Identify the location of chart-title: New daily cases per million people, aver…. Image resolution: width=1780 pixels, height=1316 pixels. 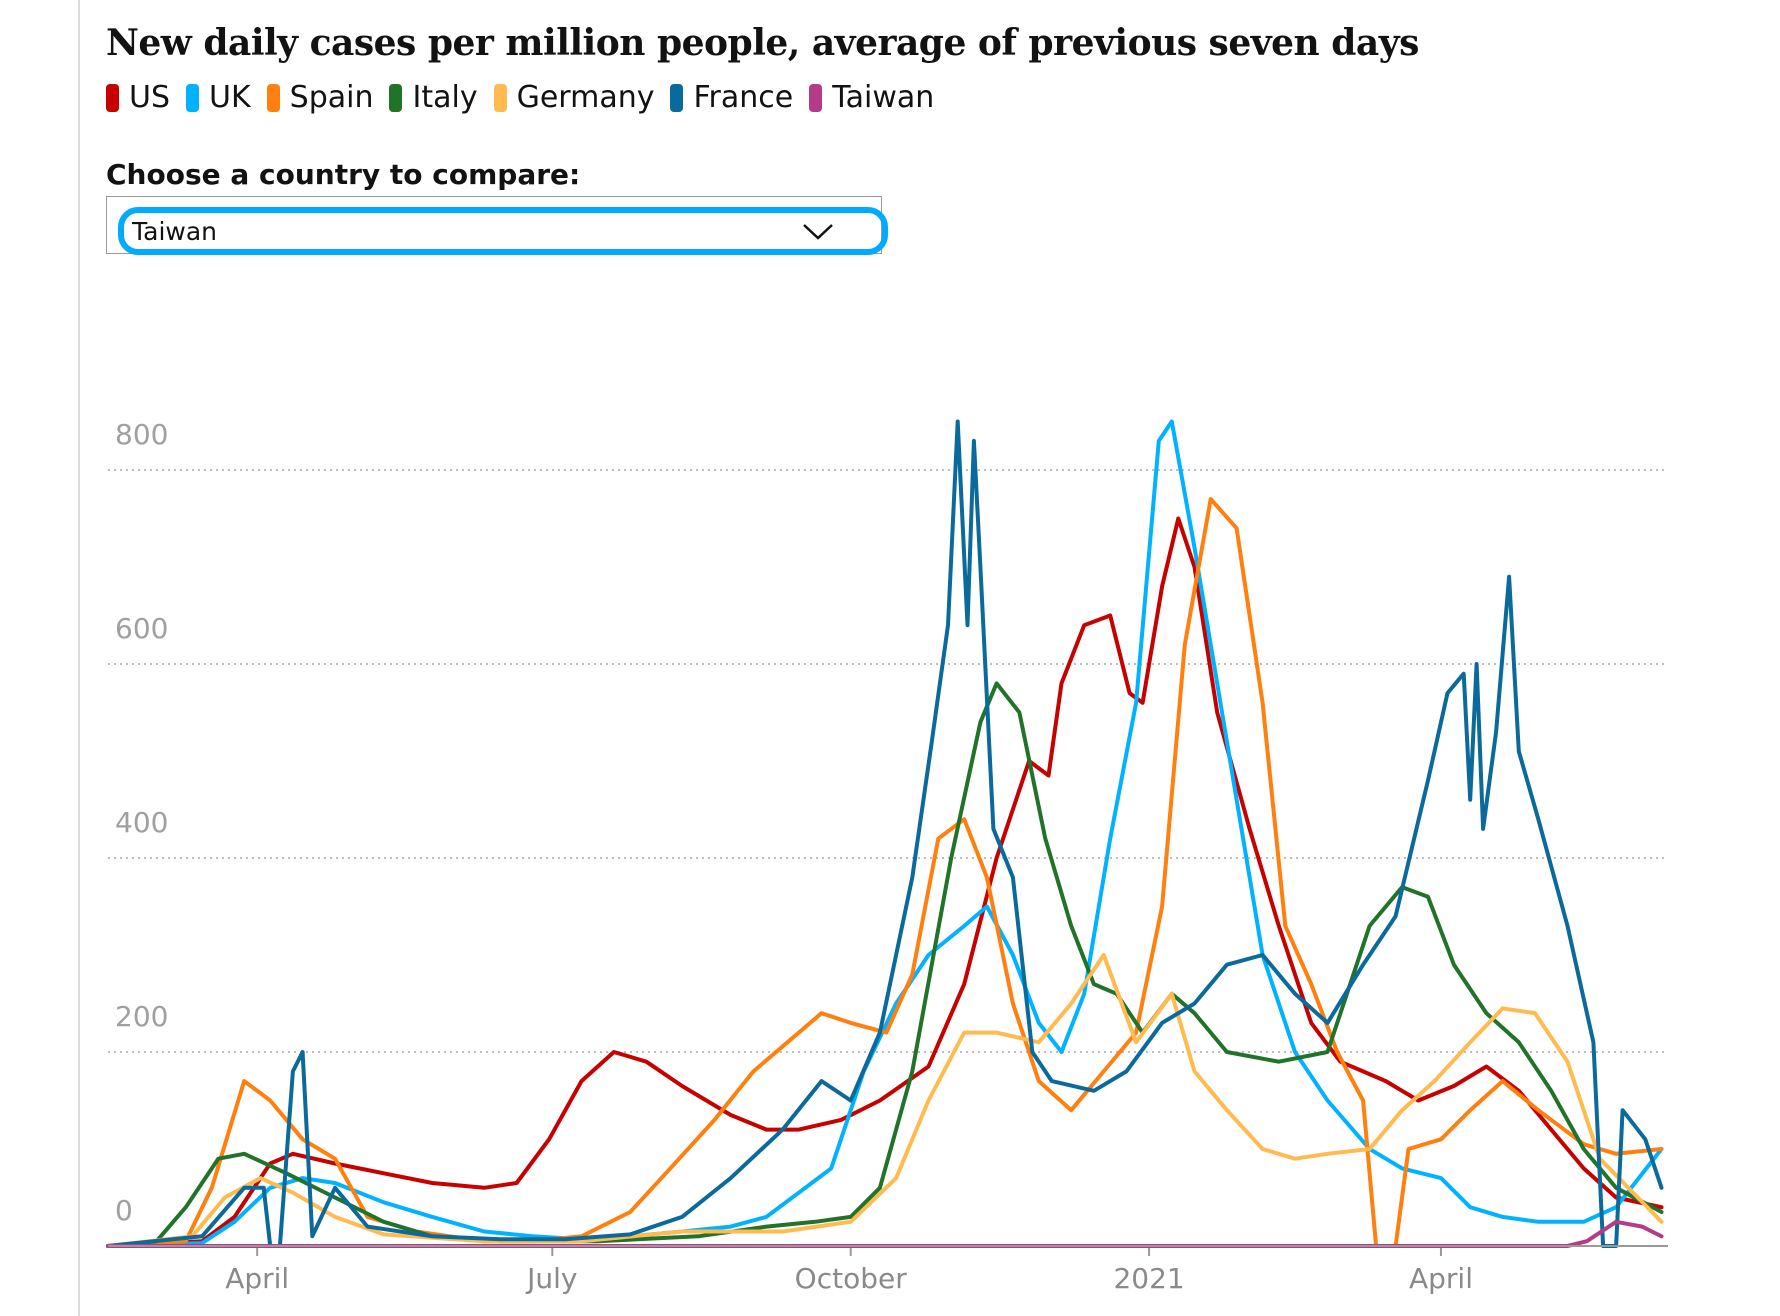
(762, 43).